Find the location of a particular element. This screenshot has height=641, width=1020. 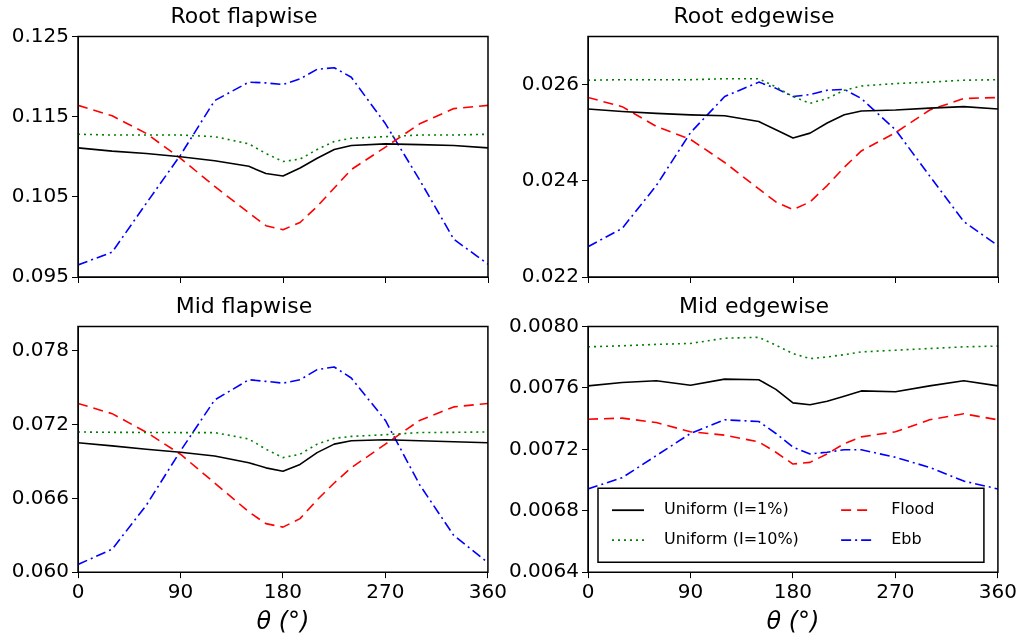

chart-title: Root edgewise is located at coordinates (754, 15).